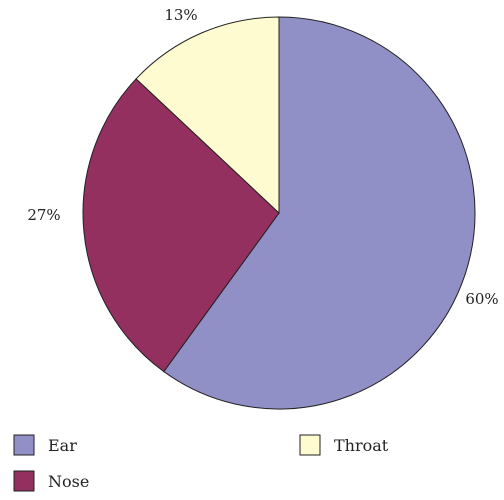 Image resolution: width=504 pixels, height=500 pixels. What do you see at coordinates (24, 445) in the screenshot?
I see `legend-swatch-ear` at bounding box center [24, 445].